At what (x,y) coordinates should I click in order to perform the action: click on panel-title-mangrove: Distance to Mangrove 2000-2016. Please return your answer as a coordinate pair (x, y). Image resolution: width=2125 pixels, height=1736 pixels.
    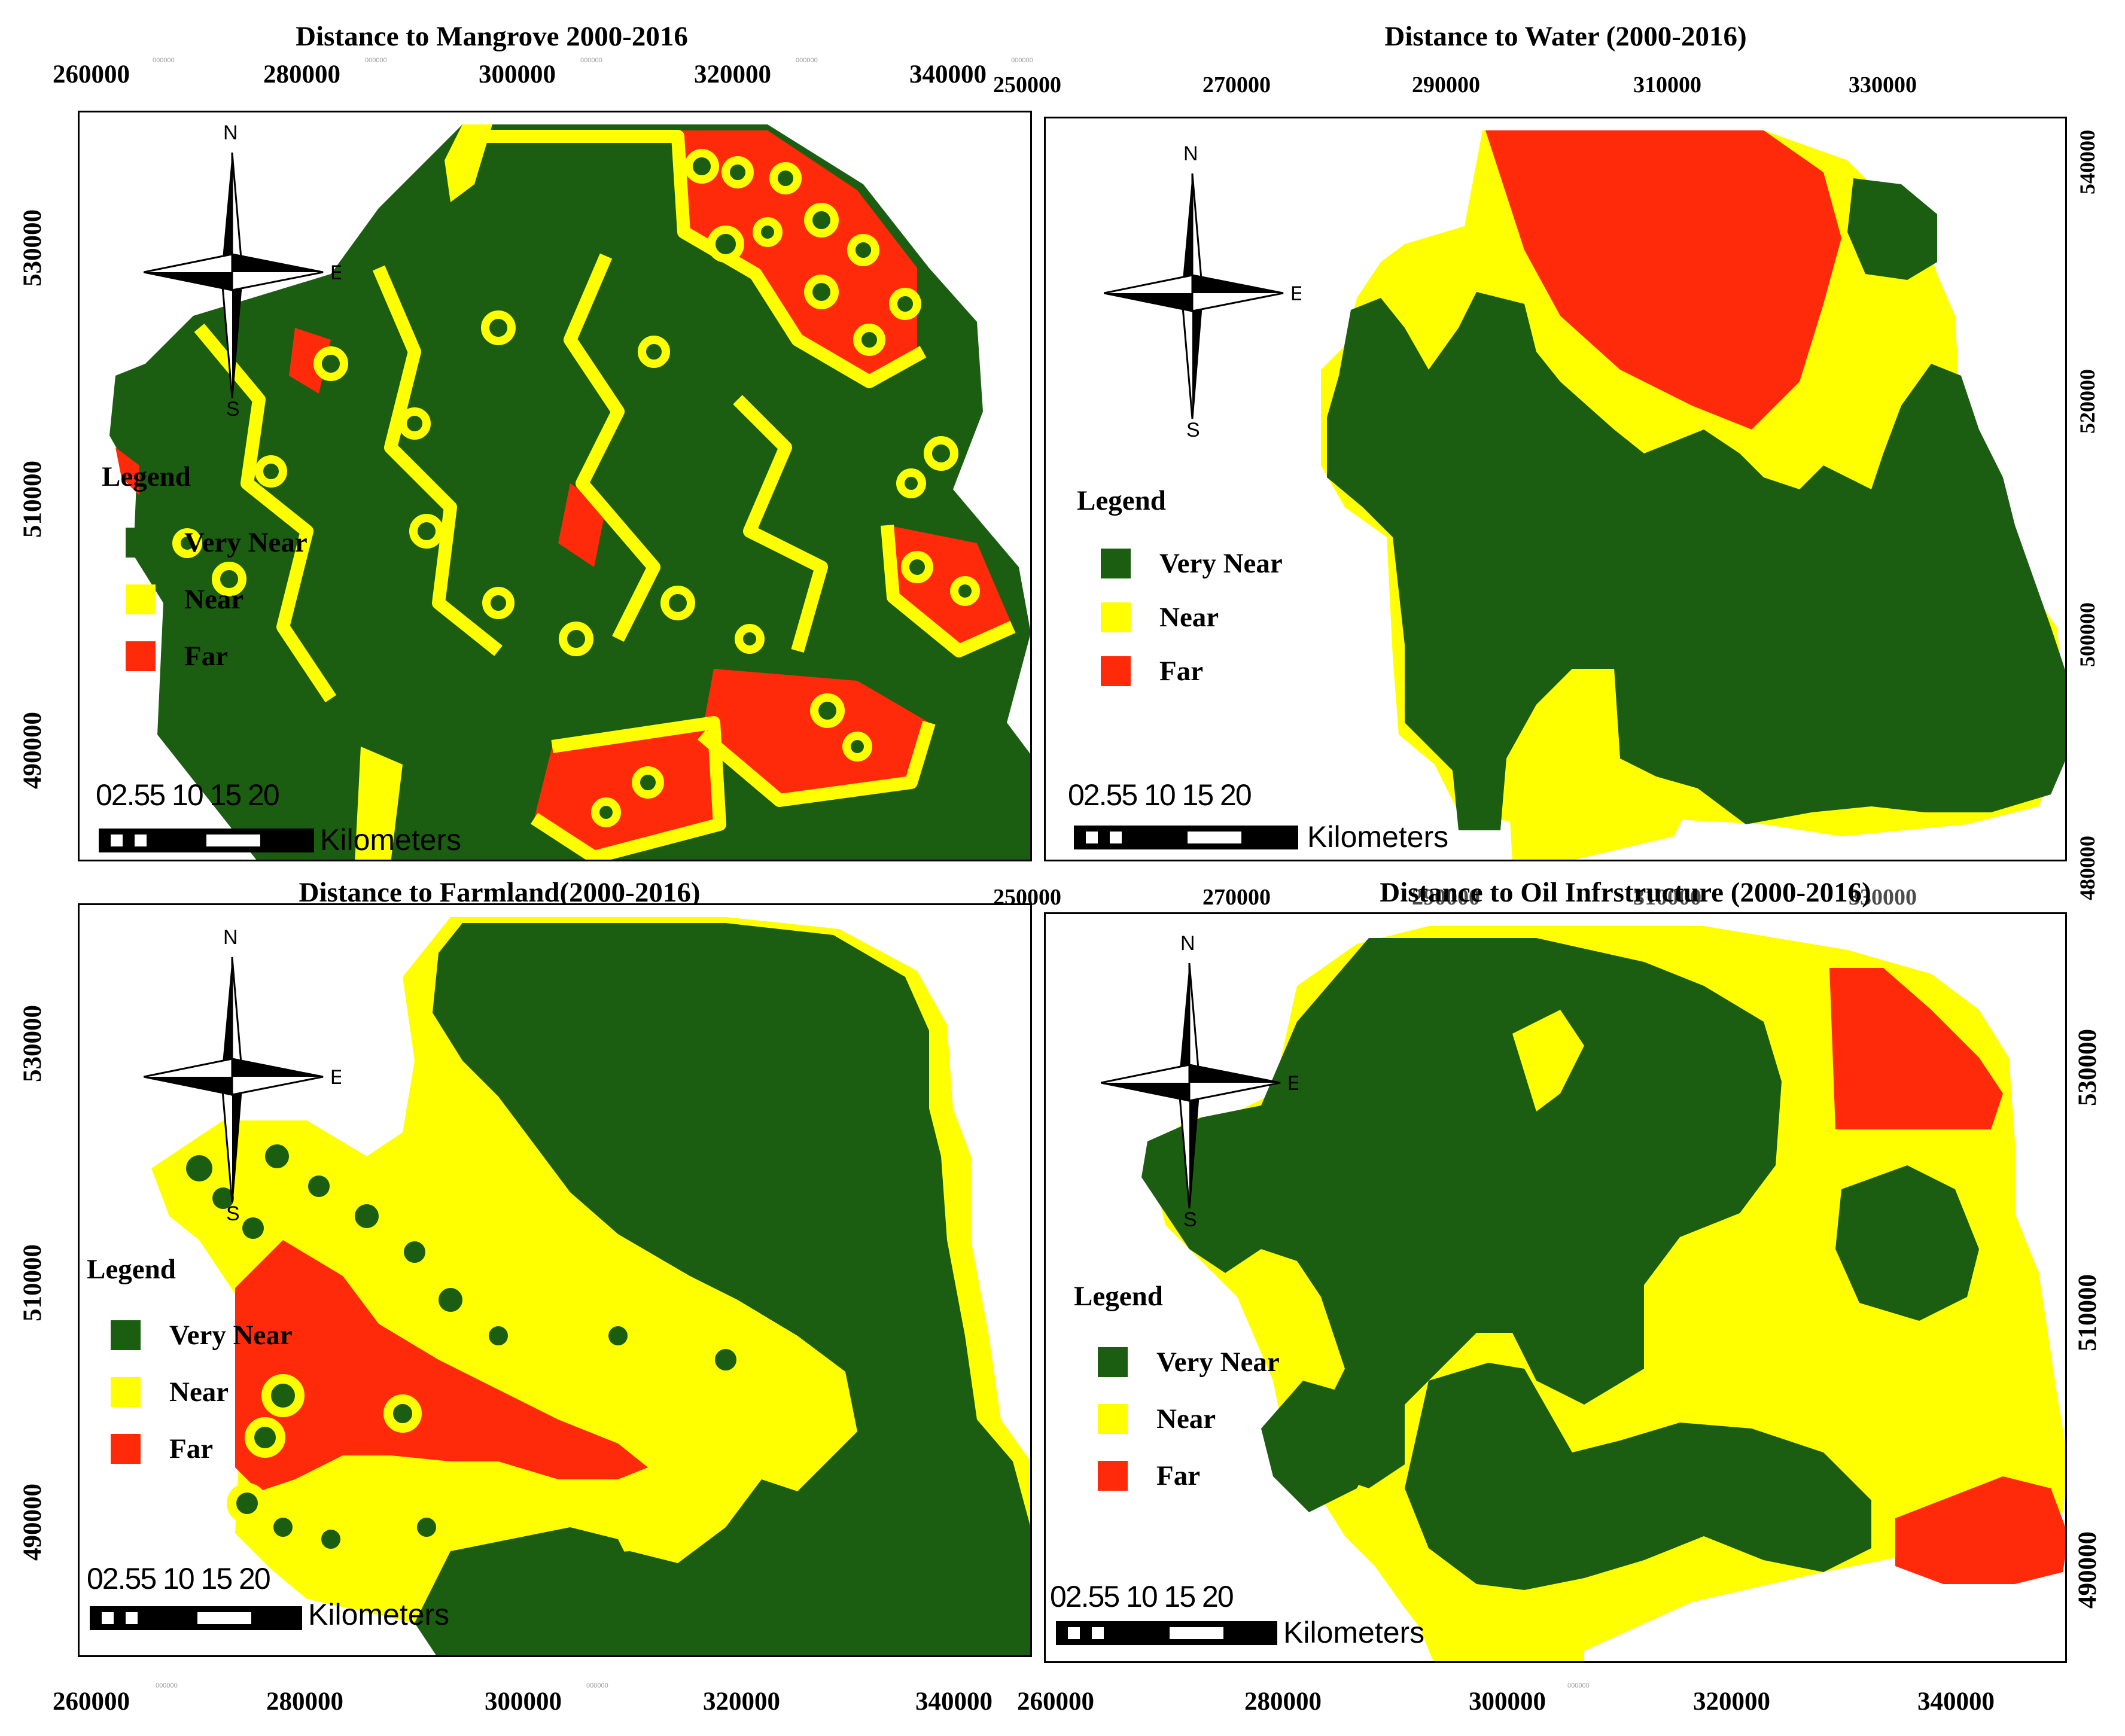
    Looking at the image, I should click on (492, 37).